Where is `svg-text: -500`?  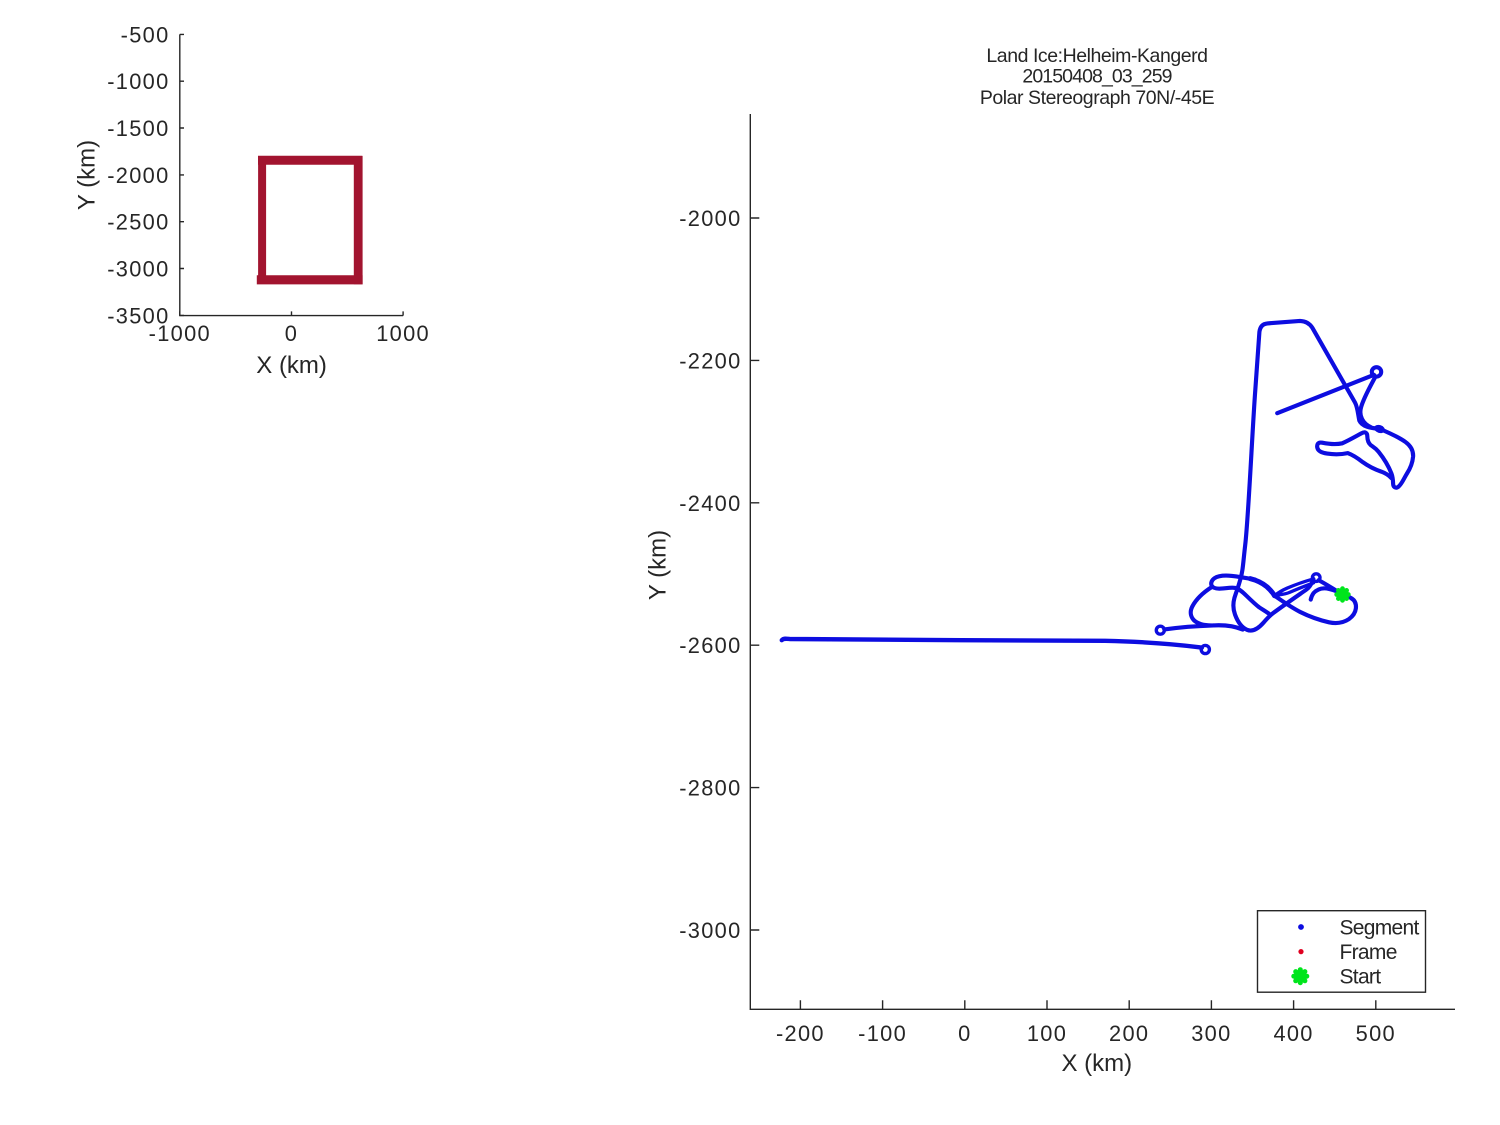 svg-text: -500 is located at coordinates (145, 34).